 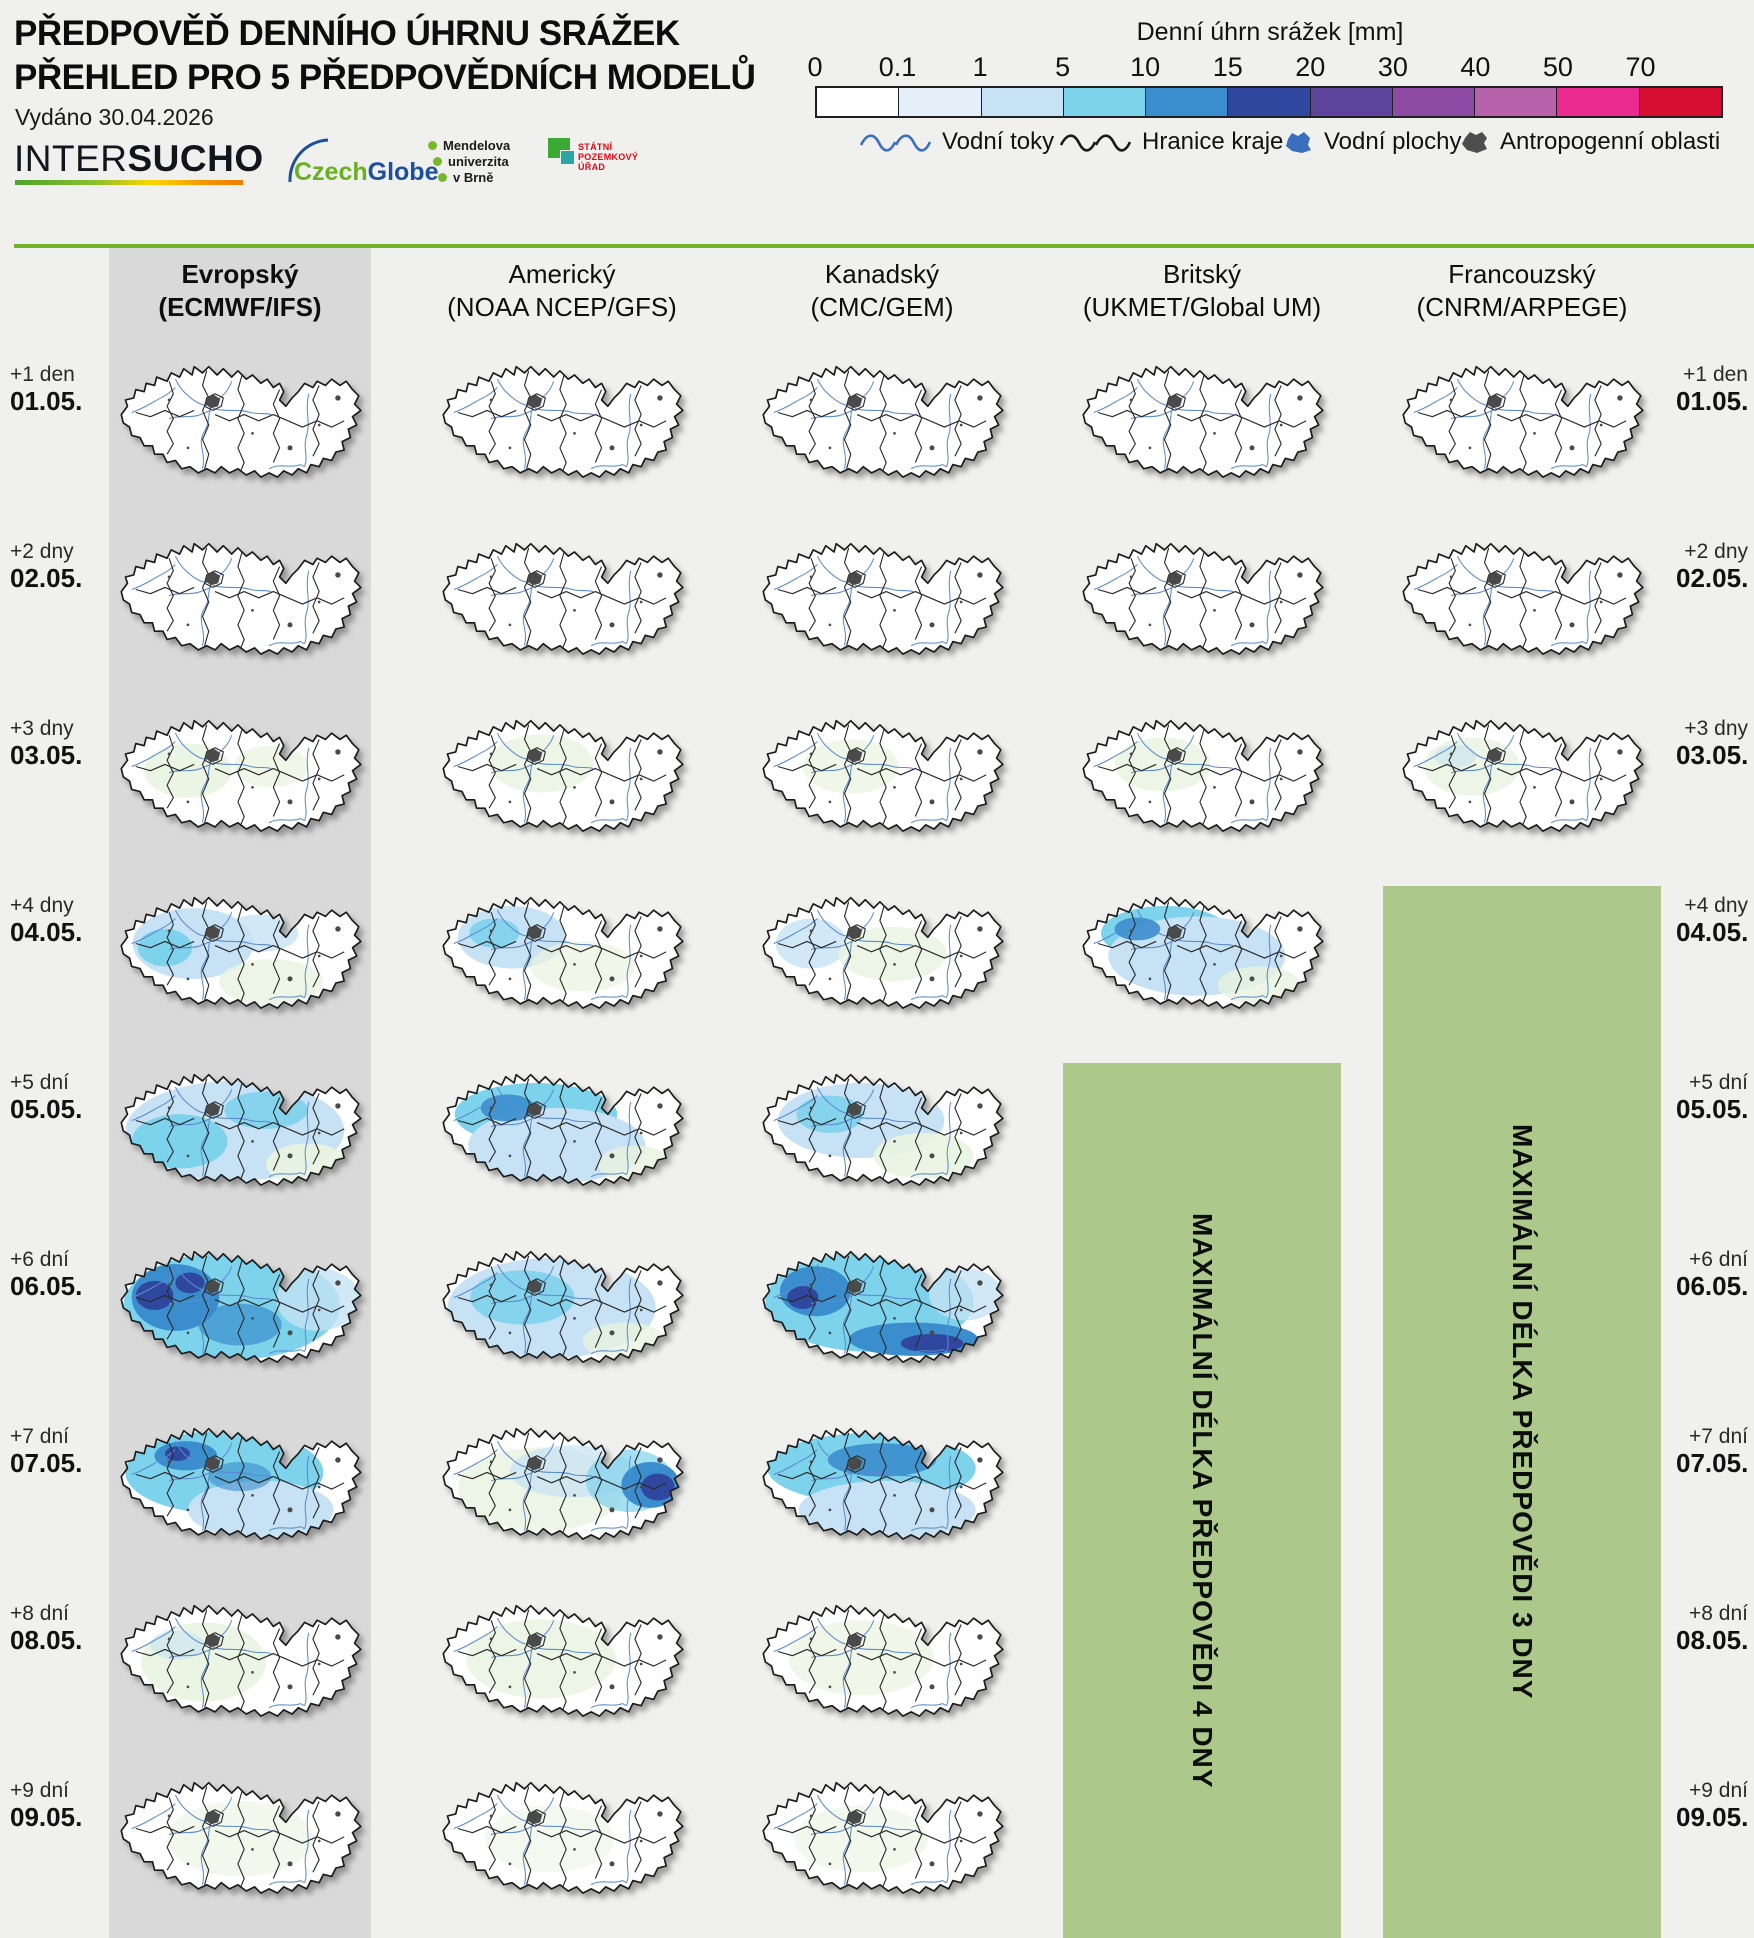 I want to click on legend-region-border: Hranice kraje, so click(x=1170, y=142).